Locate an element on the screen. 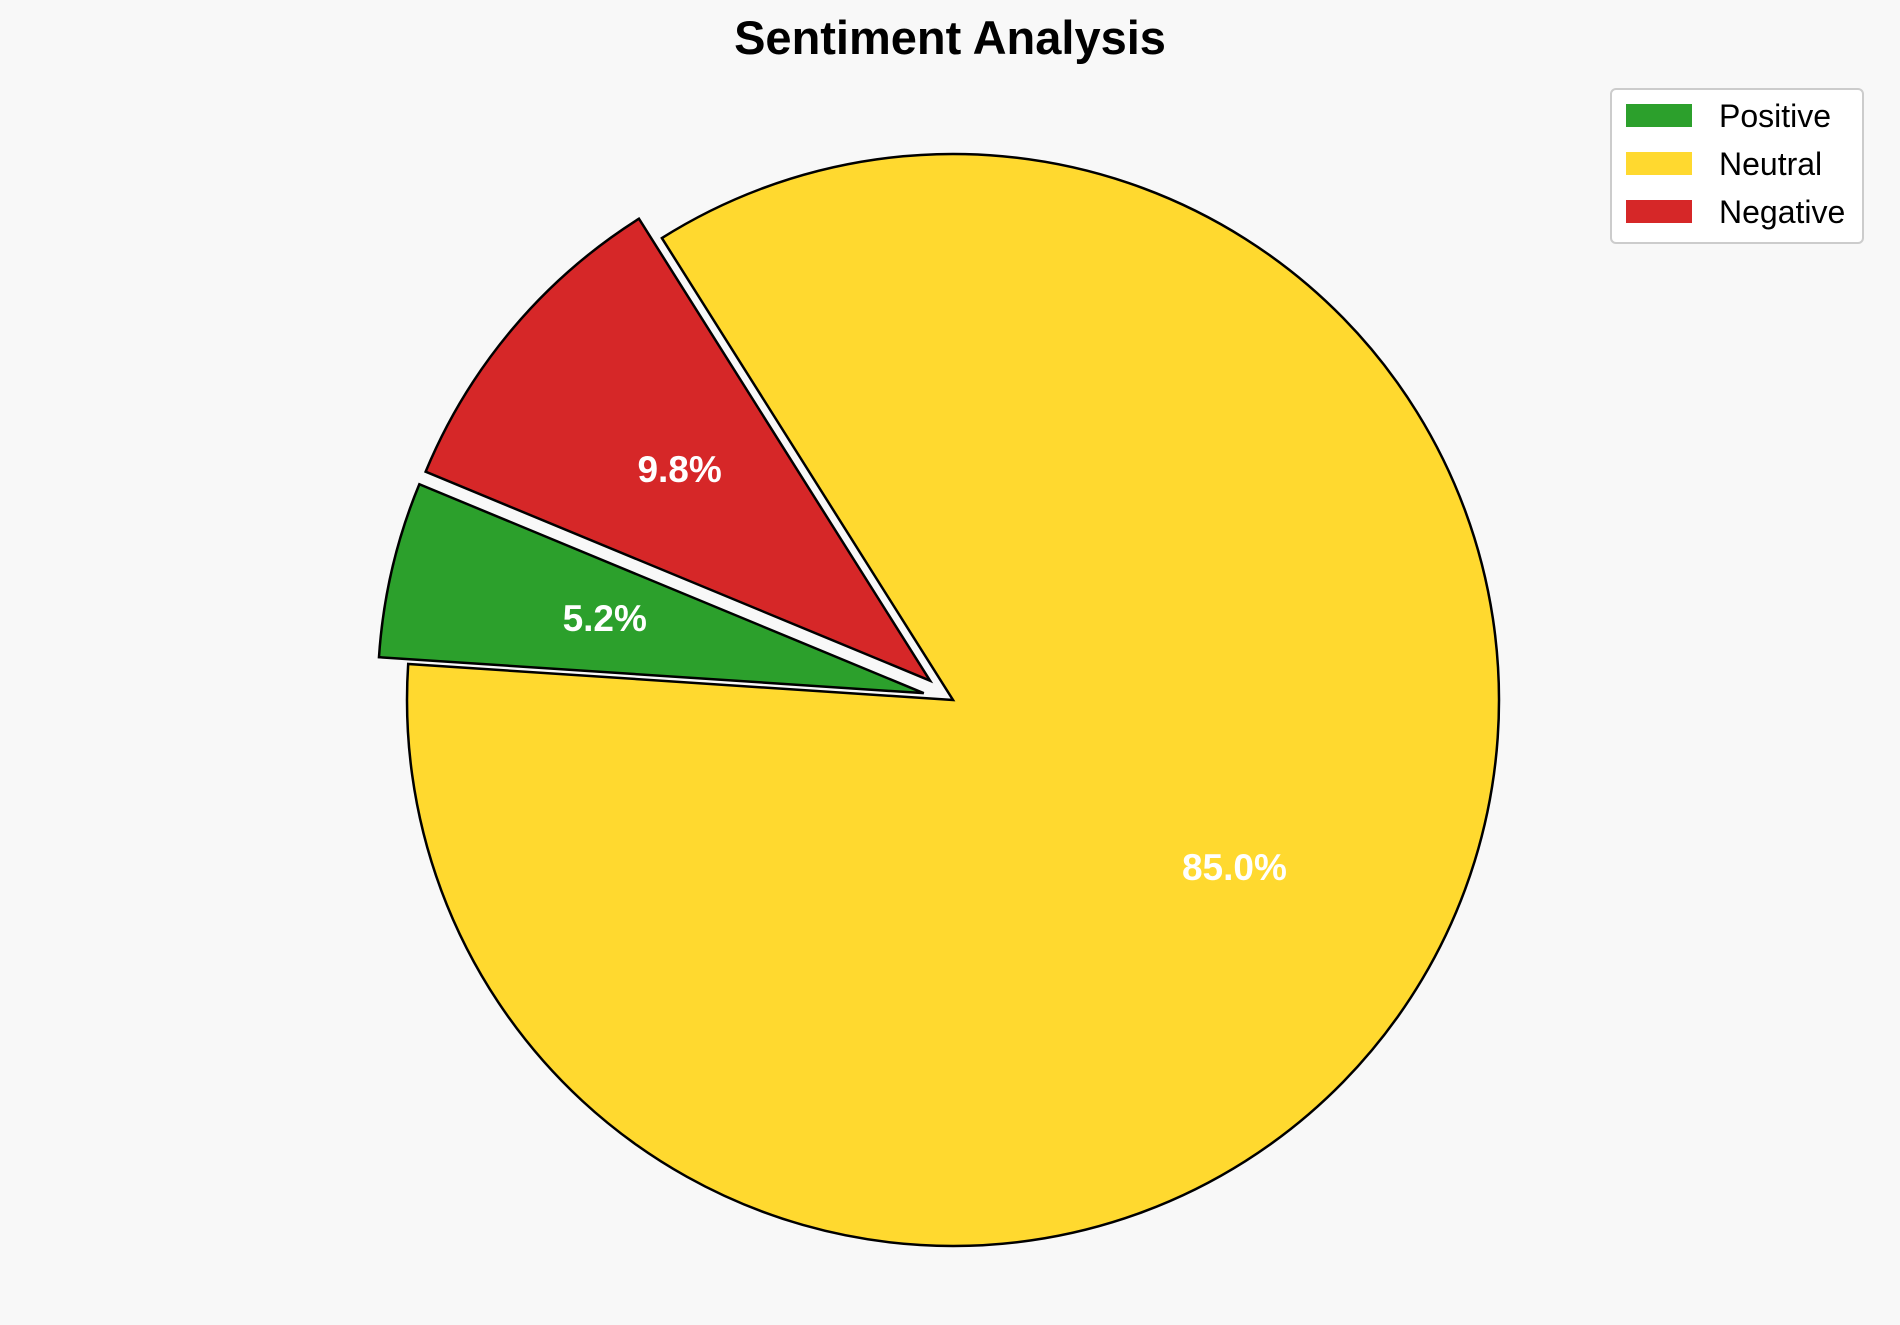 The height and width of the screenshot is (1325, 1900). slice-label-negative: 9.8% is located at coordinates (679, 469).